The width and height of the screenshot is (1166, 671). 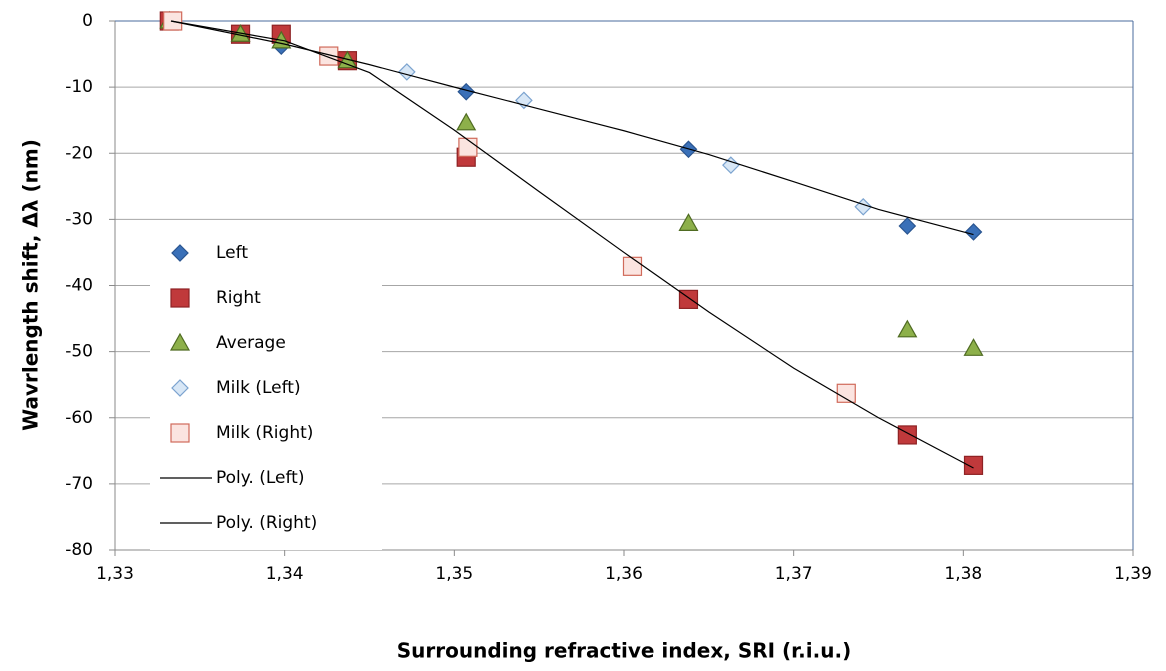 What do you see at coordinates (264, 433) in the screenshot?
I see `legend-label: Milk (Right)` at bounding box center [264, 433].